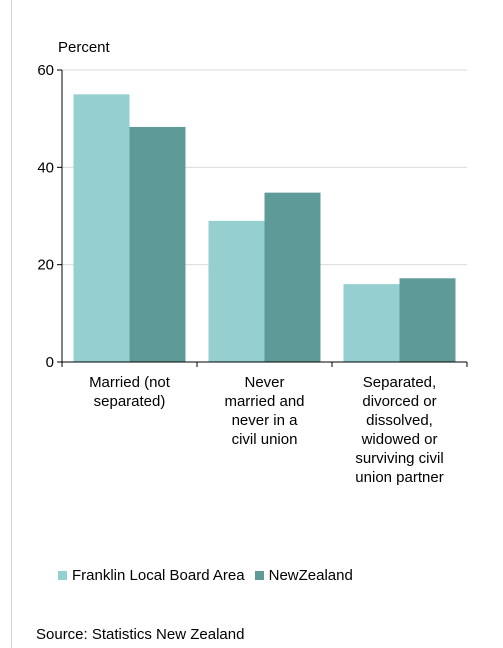 This screenshot has height=648, width=503. What do you see at coordinates (158, 575) in the screenshot?
I see `legend-label-franklin: Franklin Local Board Area` at bounding box center [158, 575].